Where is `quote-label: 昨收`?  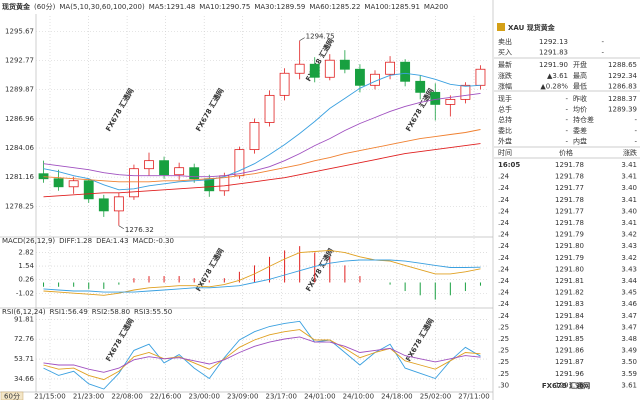 quote-label: 昨收 is located at coordinates (580, 98).